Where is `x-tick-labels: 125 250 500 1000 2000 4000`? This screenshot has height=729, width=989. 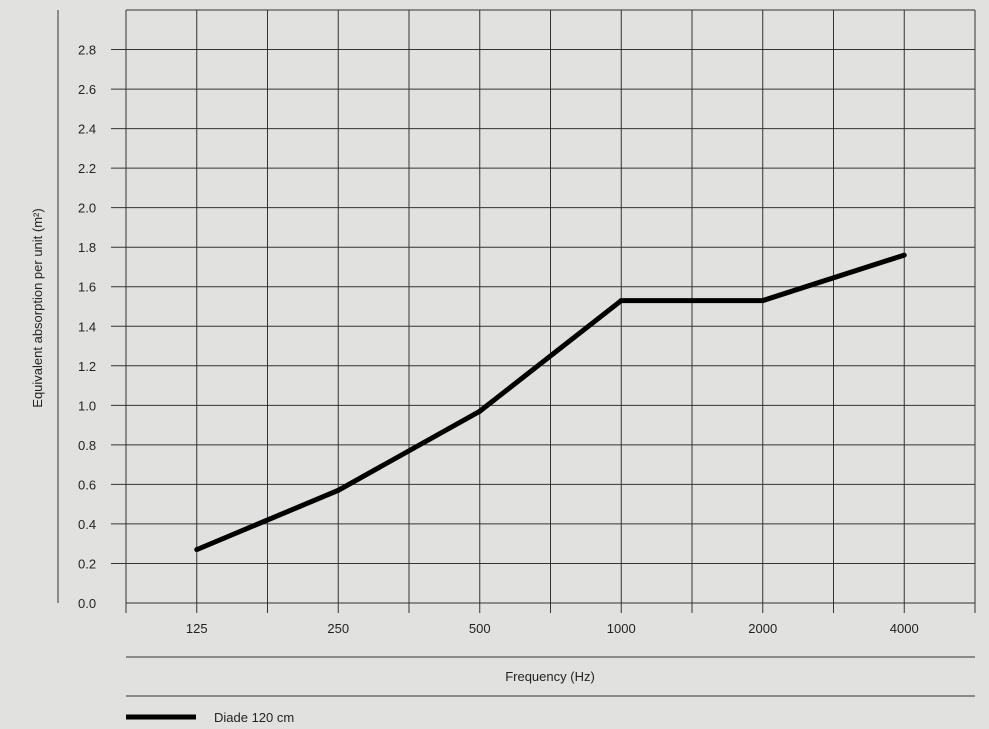 x-tick-labels: 125 250 500 1000 2000 4000 is located at coordinates (552, 628).